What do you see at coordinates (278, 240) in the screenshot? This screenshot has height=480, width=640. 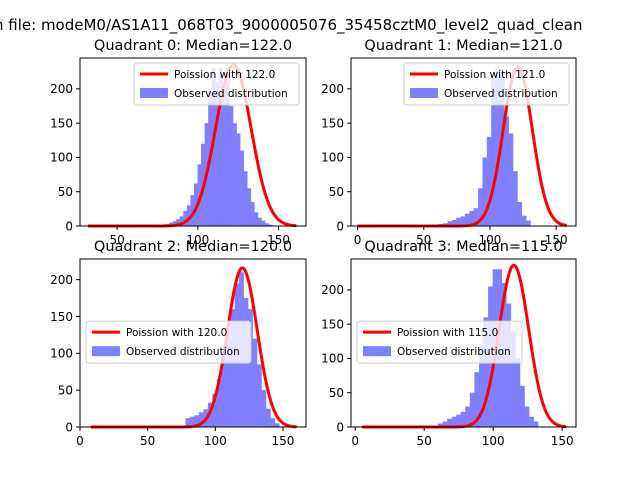 I see `x-tick-label: 150` at bounding box center [278, 240].